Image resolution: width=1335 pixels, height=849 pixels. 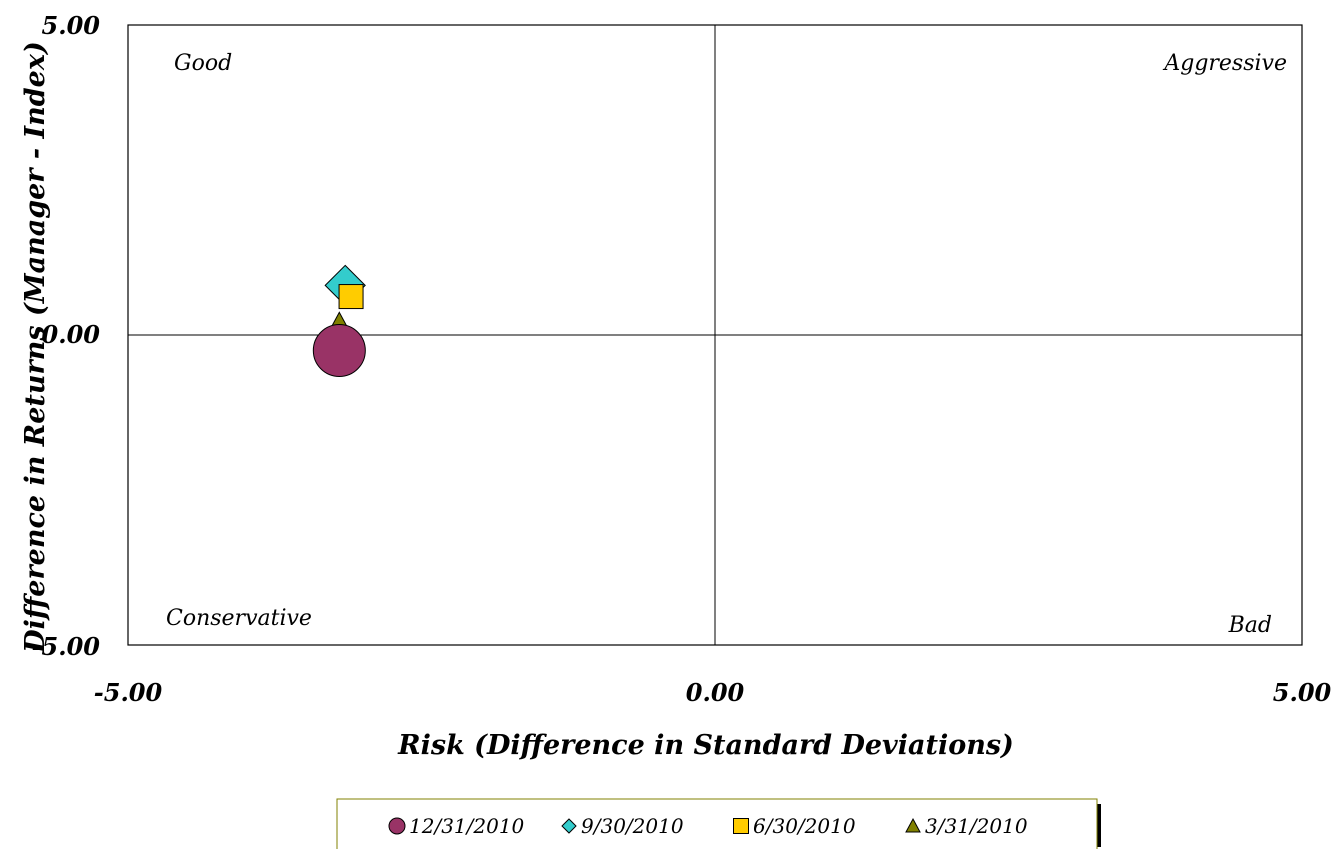 What do you see at coordinates (705, 745) in the screenshot?
I see `x-axis-title: Risk (Difference in Standard Deviations)` at bounding box center [705, 745].